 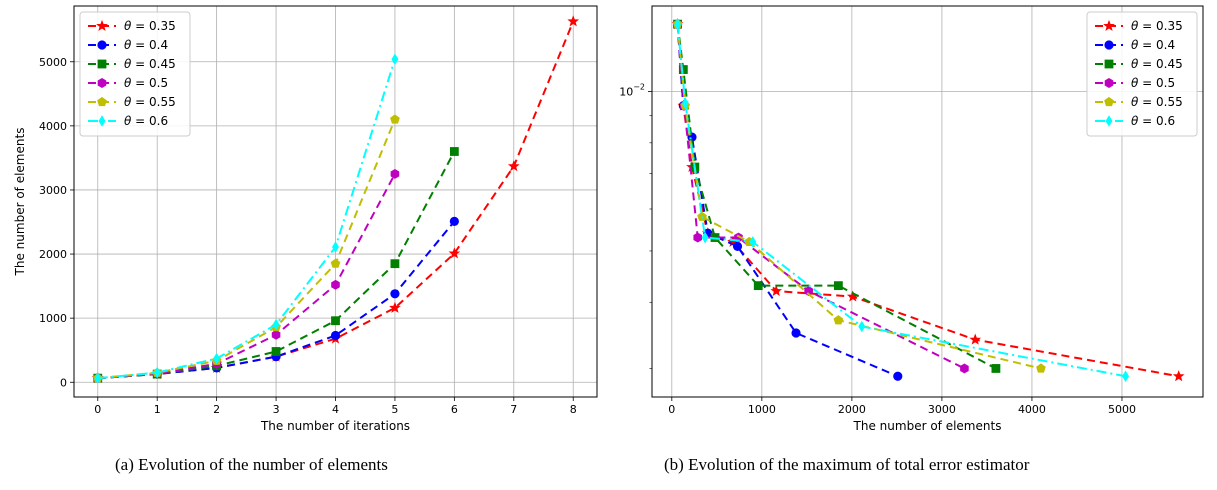 What do you see at coordinates (513, 409) in the screenshot?
I see `x-tick-label: 7` at bounding box center [513, 409].